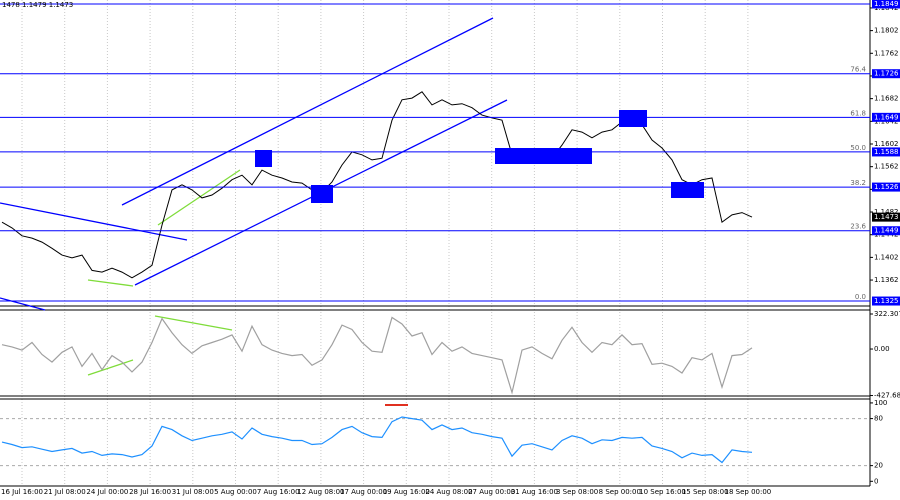  Describe the element at coordinates (858, 148) in the screenshot. I see `fib-label: 50.0` at that location.